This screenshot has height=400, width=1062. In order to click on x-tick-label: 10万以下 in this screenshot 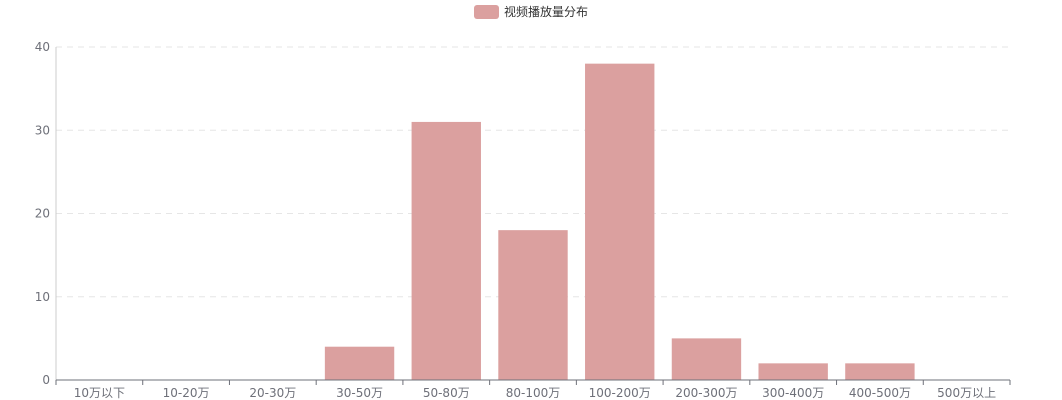, I will do `click(99, 393)`.